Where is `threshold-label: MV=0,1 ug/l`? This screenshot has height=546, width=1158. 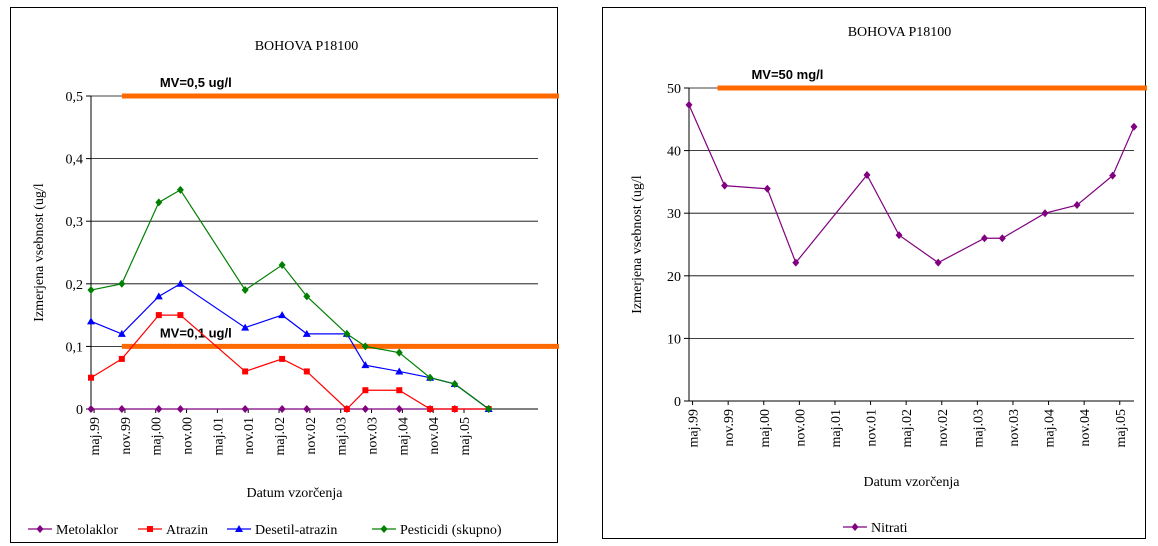
threshold-label: MV=0,1 ug/l is located at coordinates (196, 332).